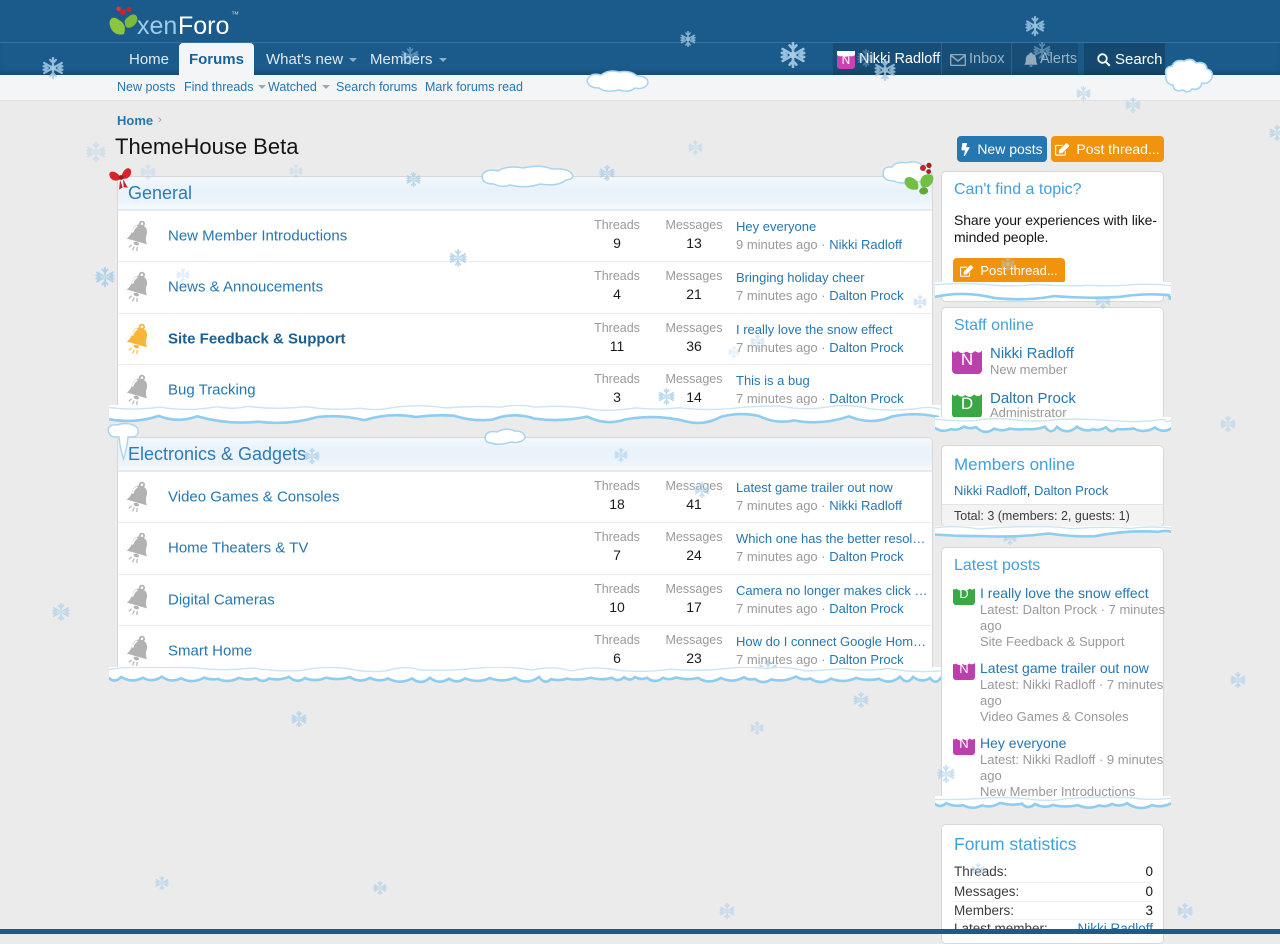  What do you see at coordinates (203, 26) in the screenshot?
I see `svg-text: Foro` at bounding box center [203, 26].